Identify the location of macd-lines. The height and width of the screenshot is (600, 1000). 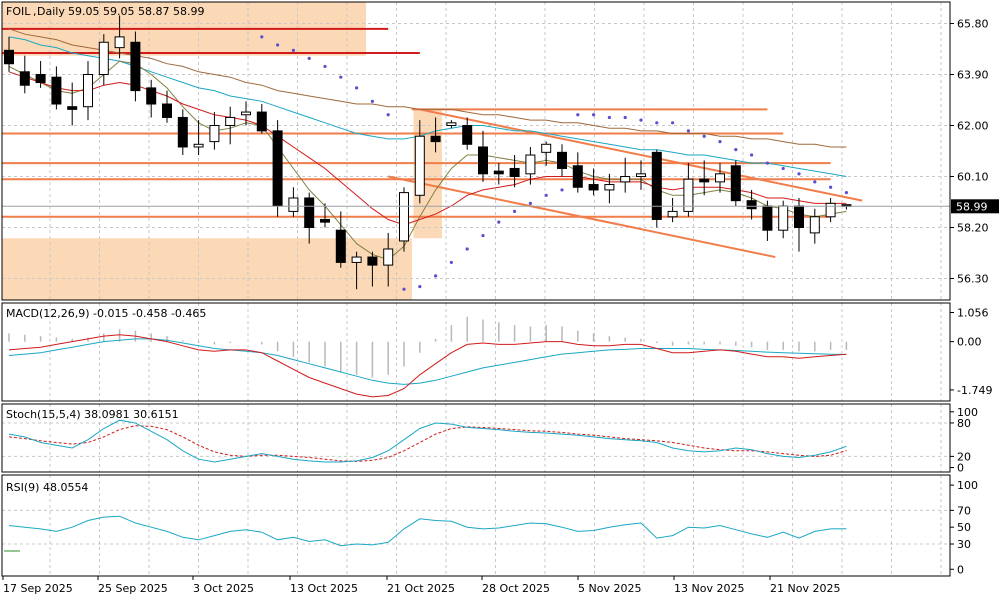
(427, 366).